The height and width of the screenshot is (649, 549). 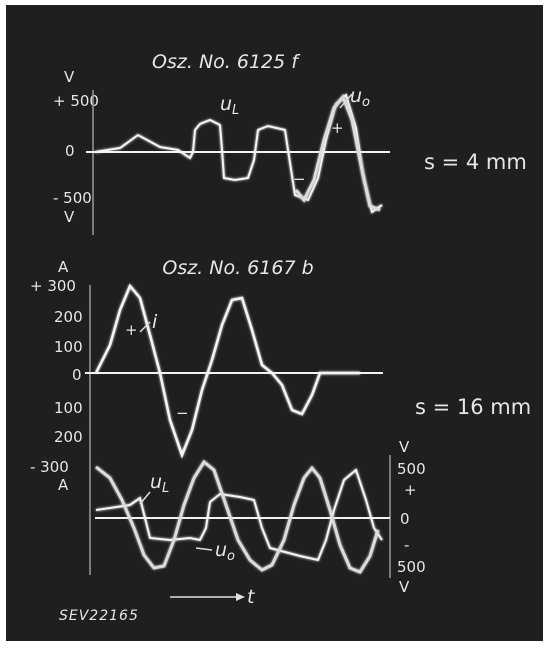 I want to click on top-ytick-neg500: - 500, so click(x=72, y=198).